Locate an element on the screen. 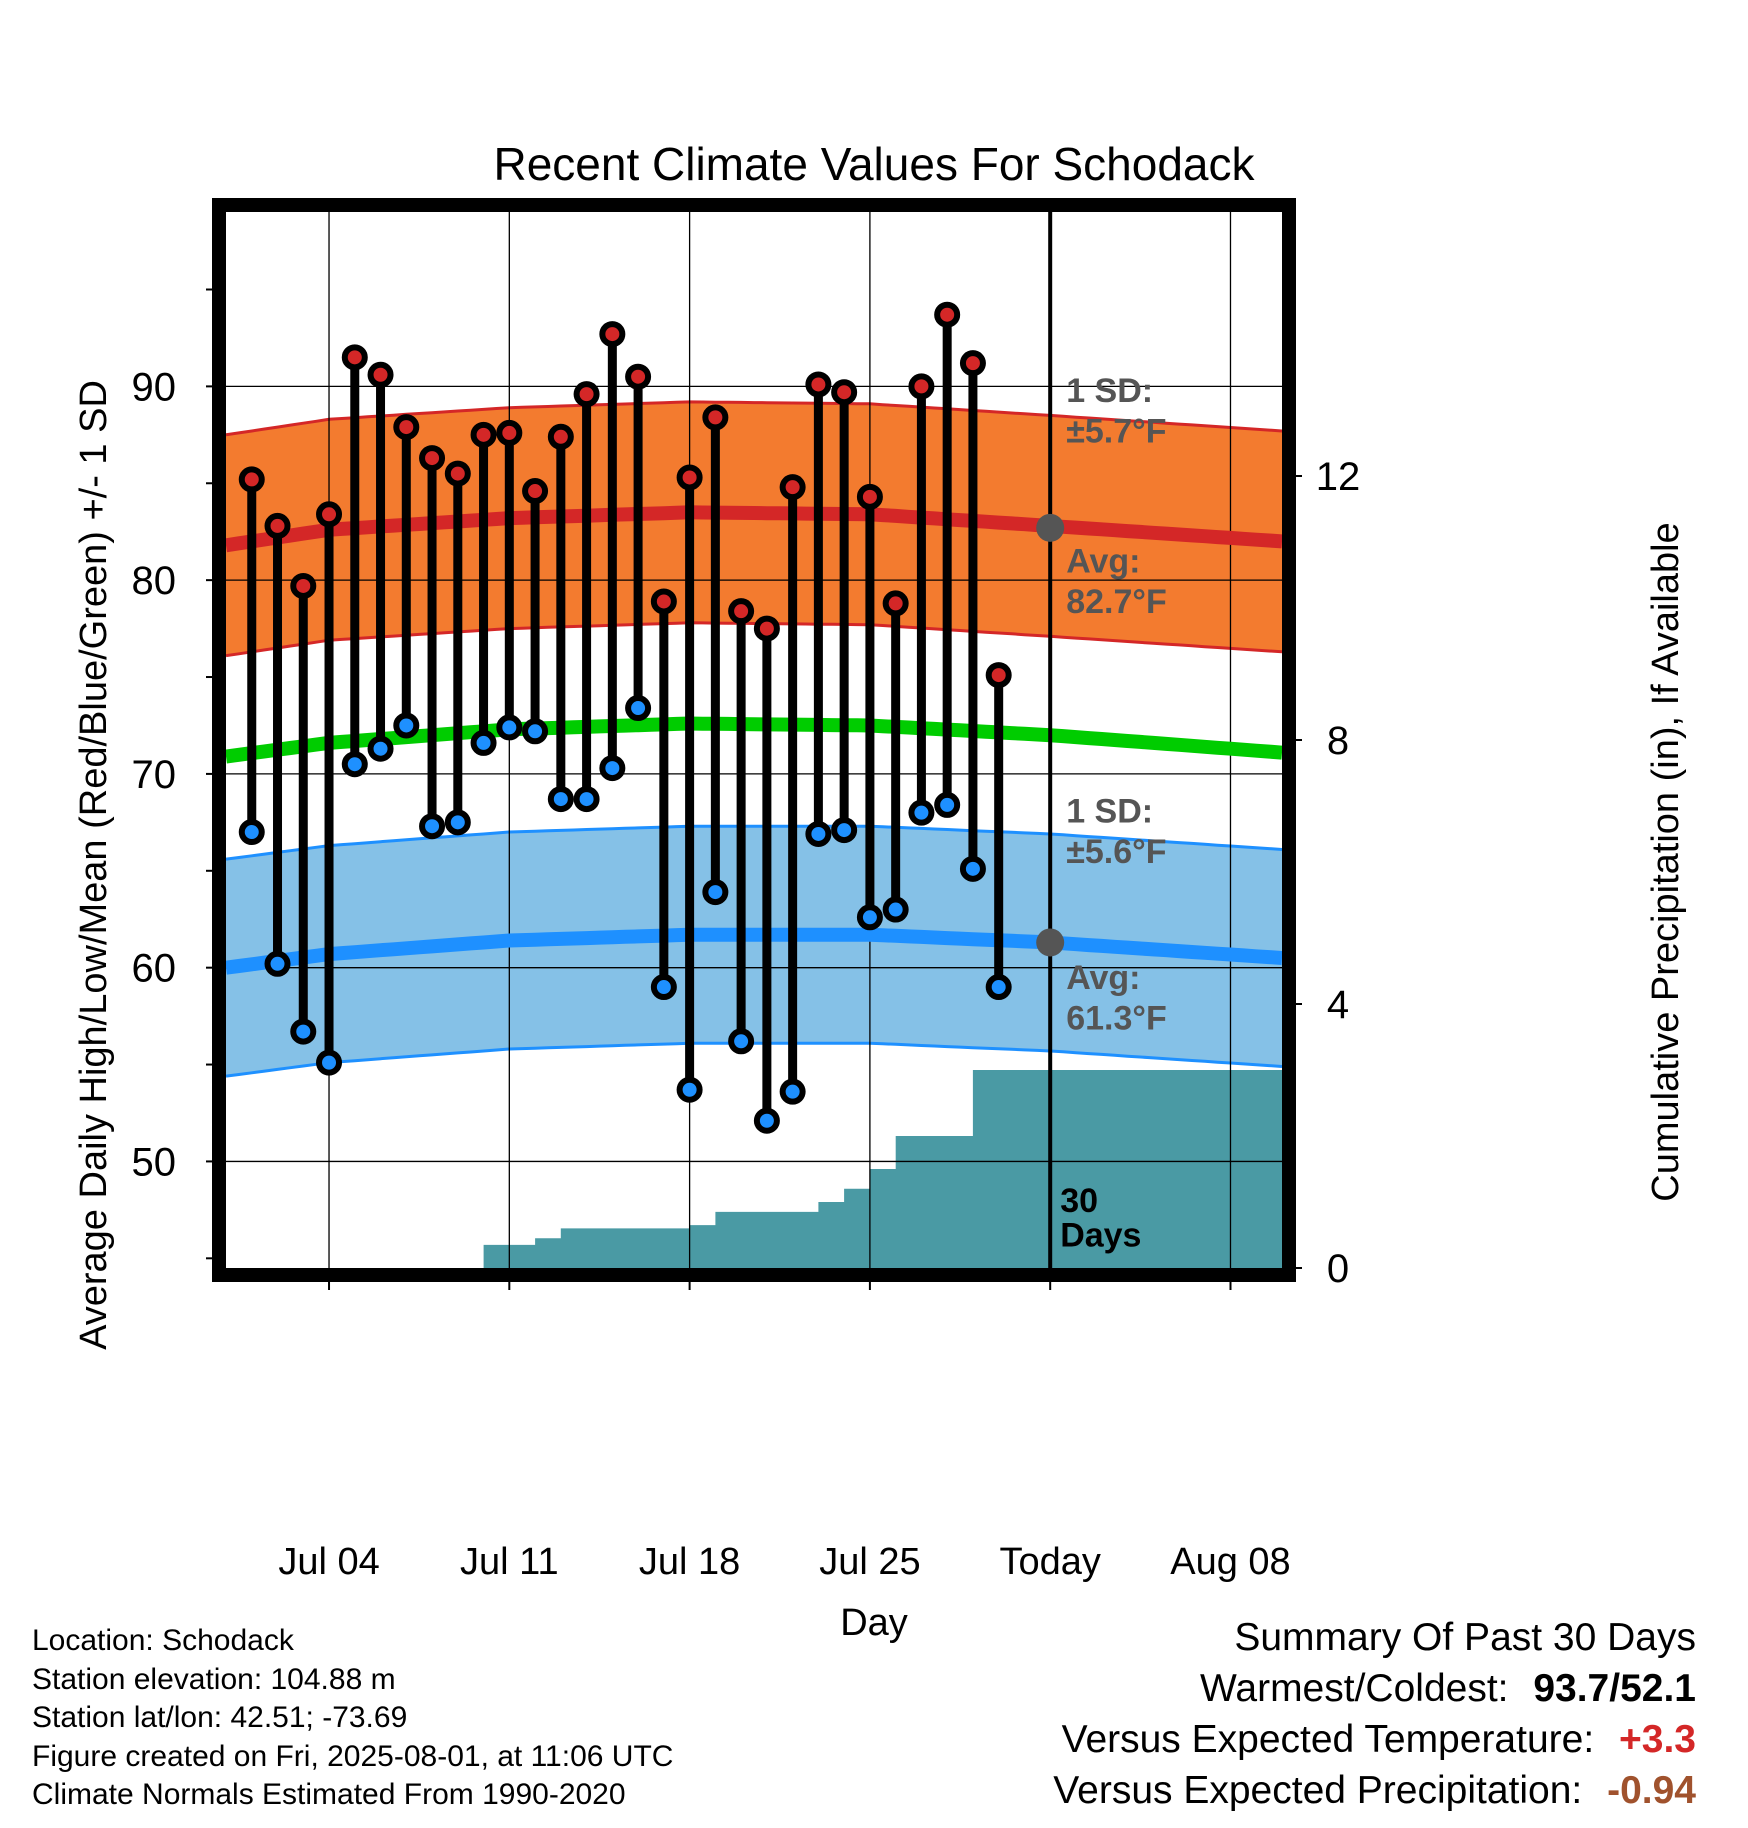 The height and width of the screenshot is (1828, 1748). low-band-upper-edge is located at coordinates (754, 842).